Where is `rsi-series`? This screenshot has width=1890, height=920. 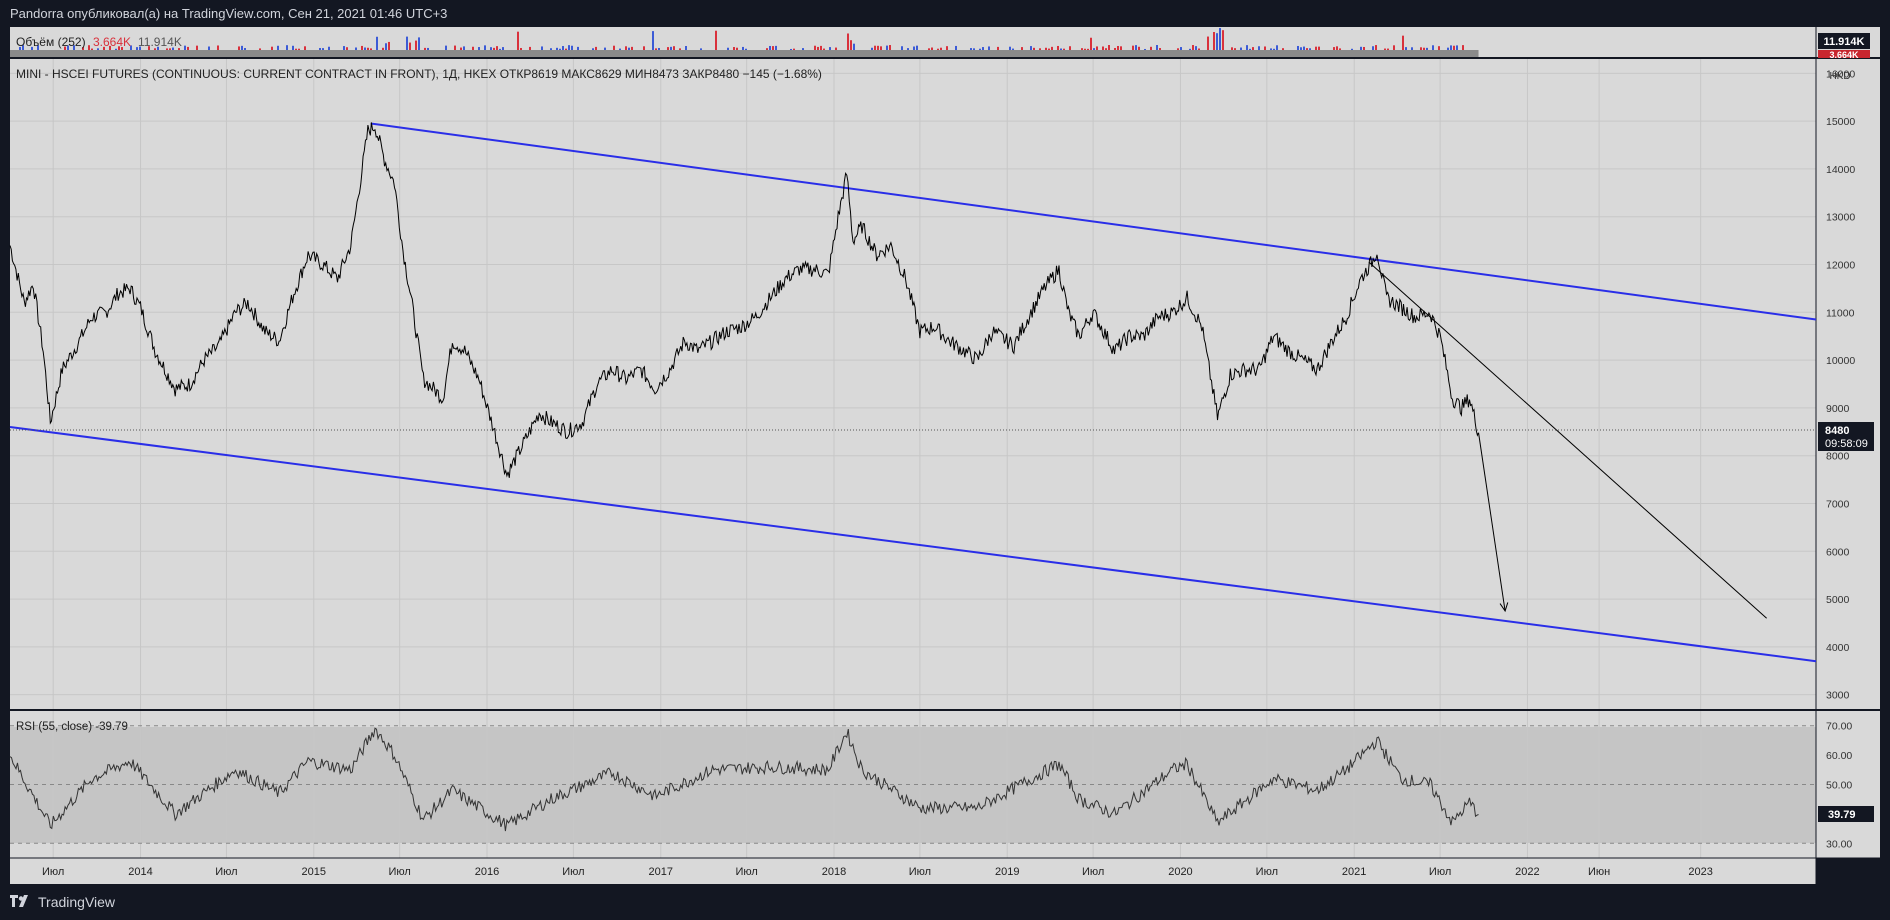
rsi-series is located at coordinates (744, 779).